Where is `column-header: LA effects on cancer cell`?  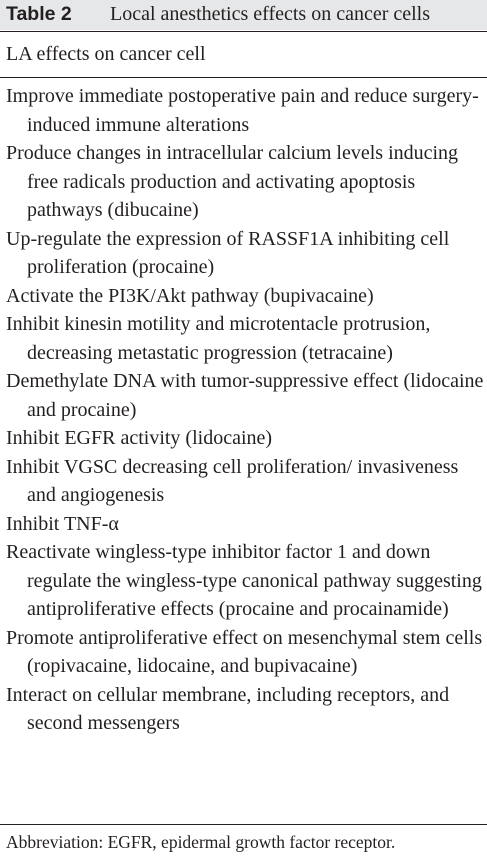 column-header: LA effects on cancer cell is located at coordinates (106, 54).